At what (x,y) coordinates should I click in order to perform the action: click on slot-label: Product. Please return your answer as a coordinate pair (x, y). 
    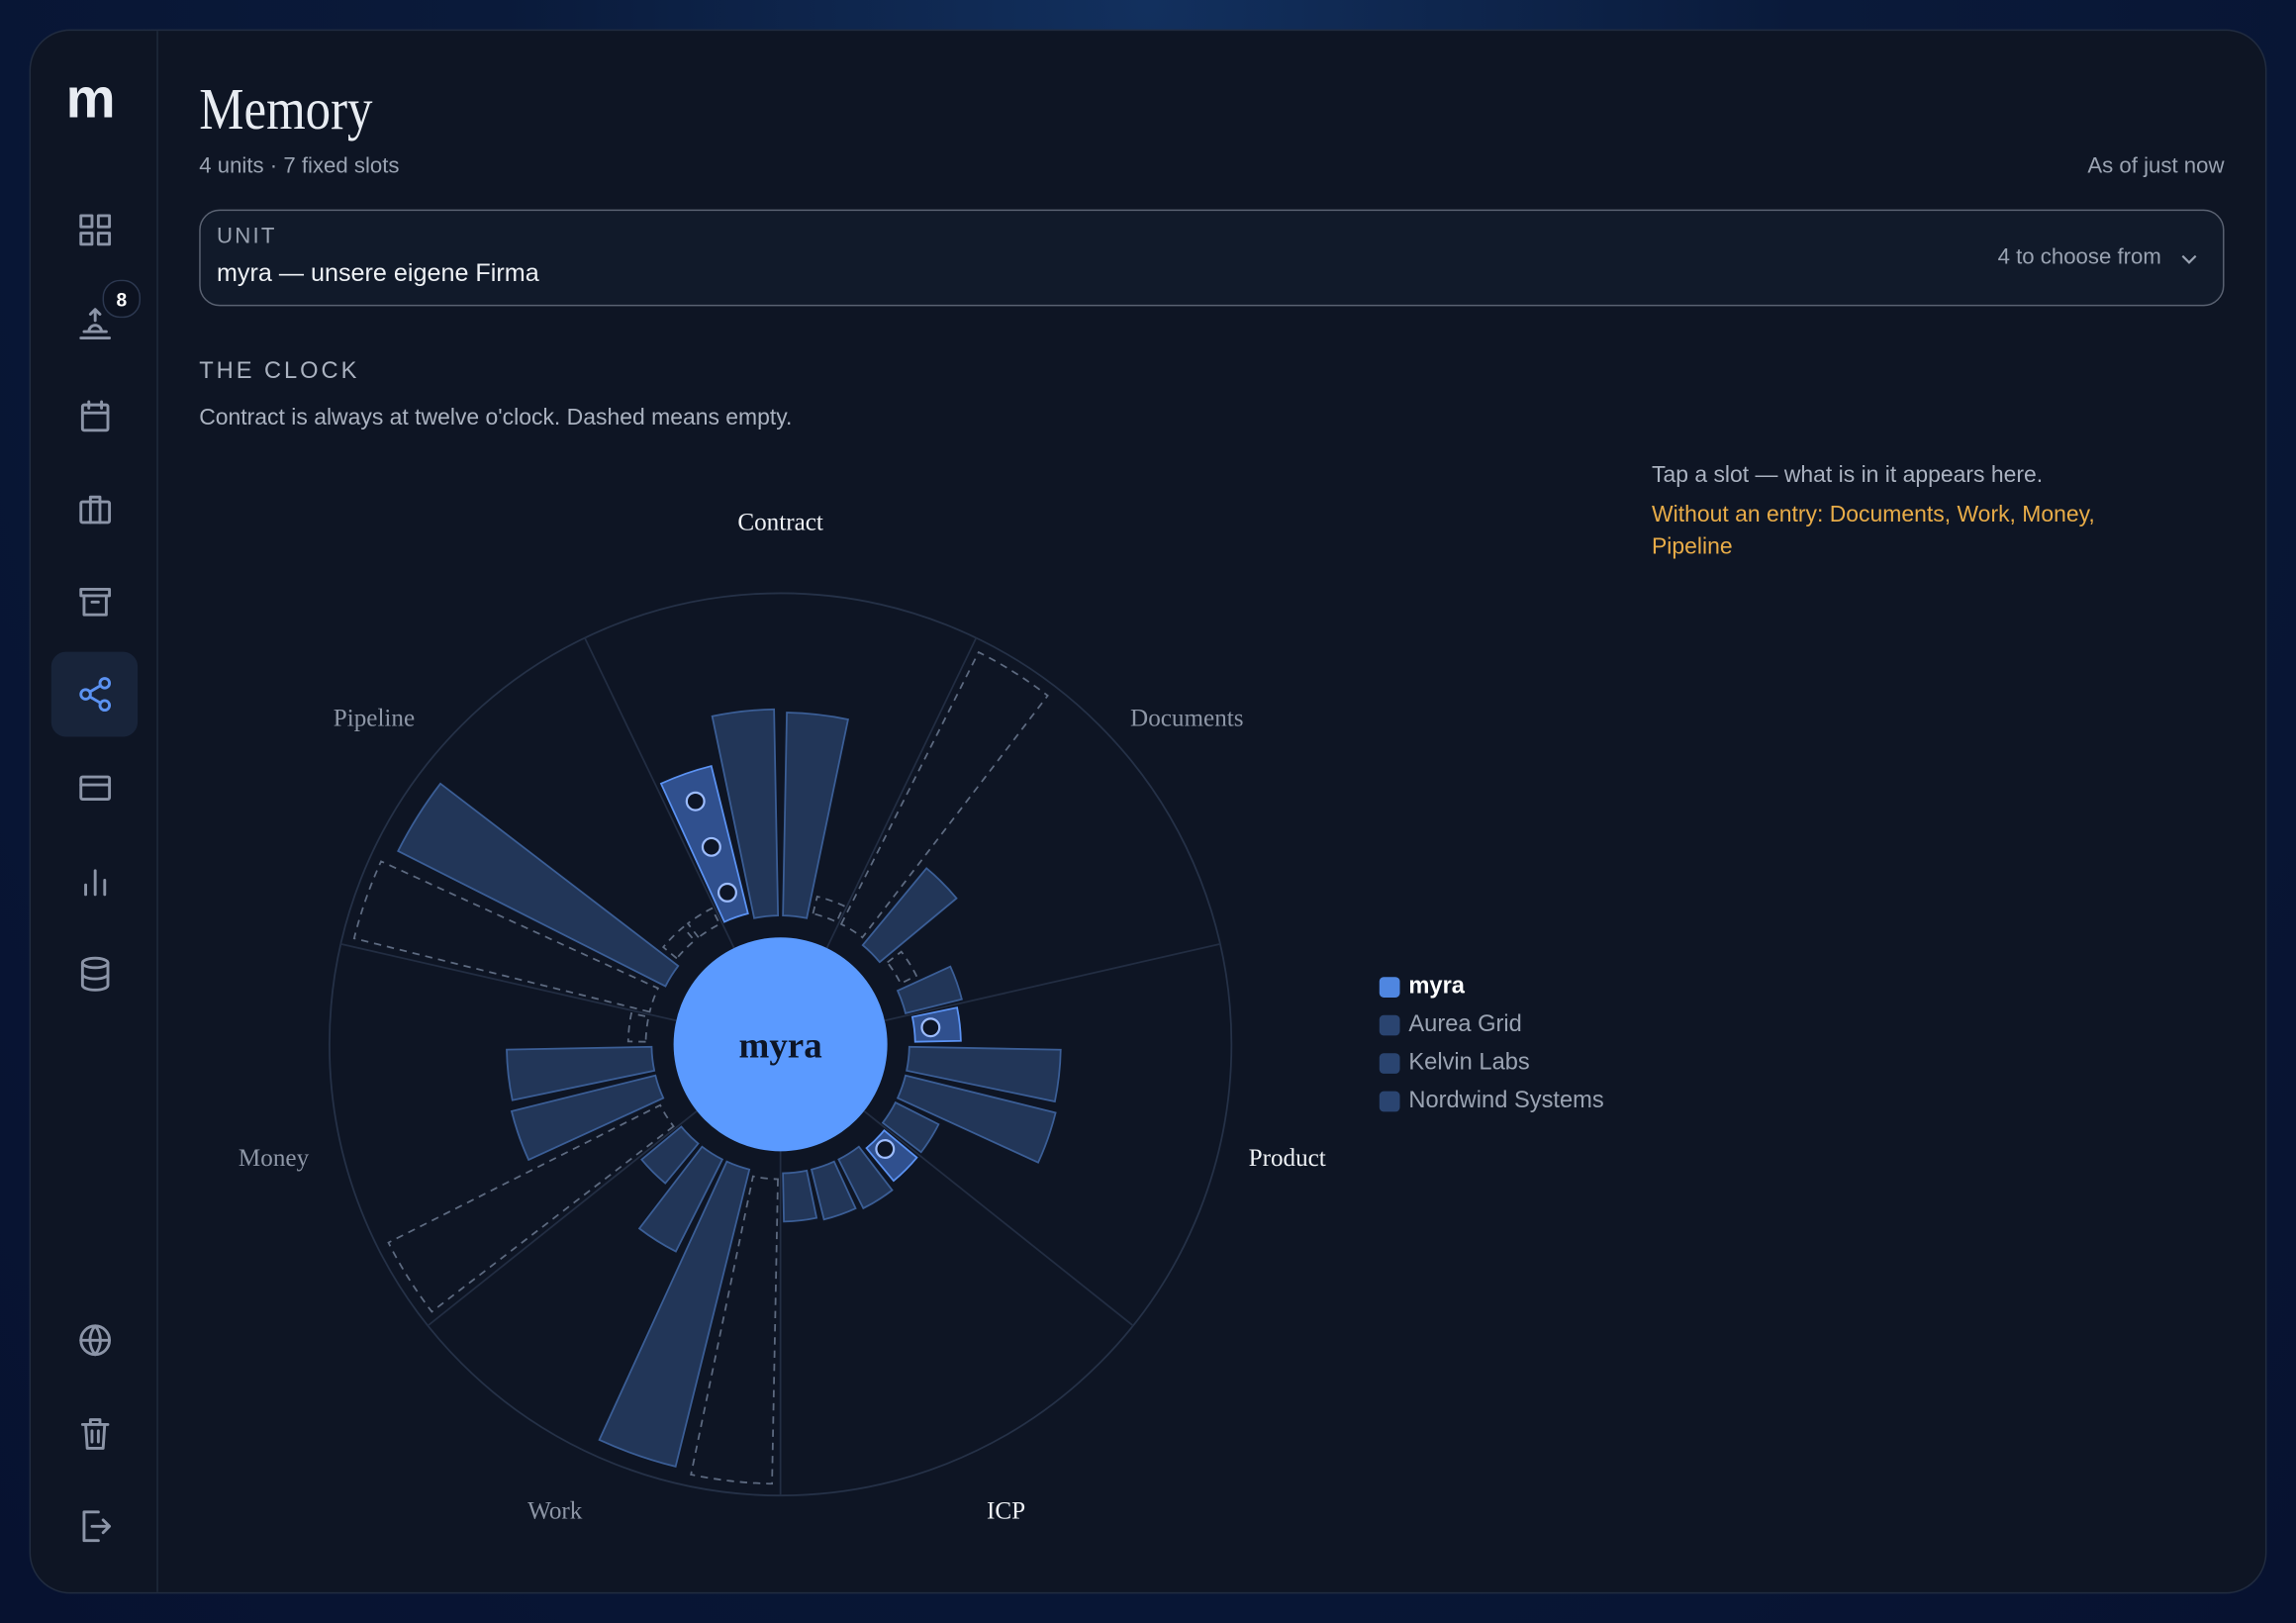
    Looking at the image, I should click on (1287, 1158).